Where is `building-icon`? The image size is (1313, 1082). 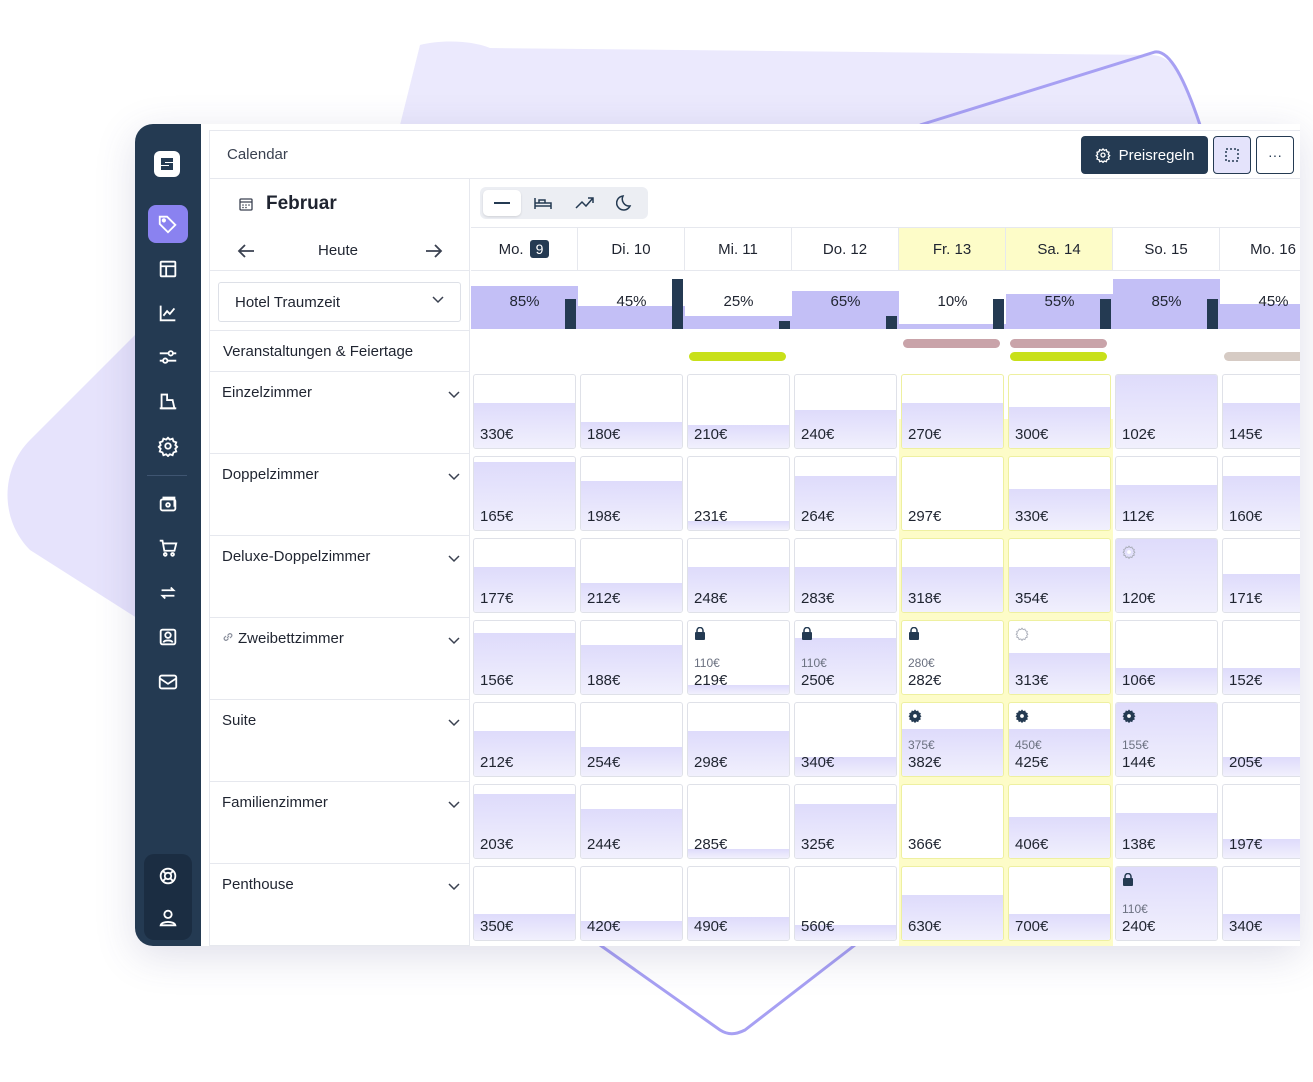
building-icon is located at coordinates (168, 401).